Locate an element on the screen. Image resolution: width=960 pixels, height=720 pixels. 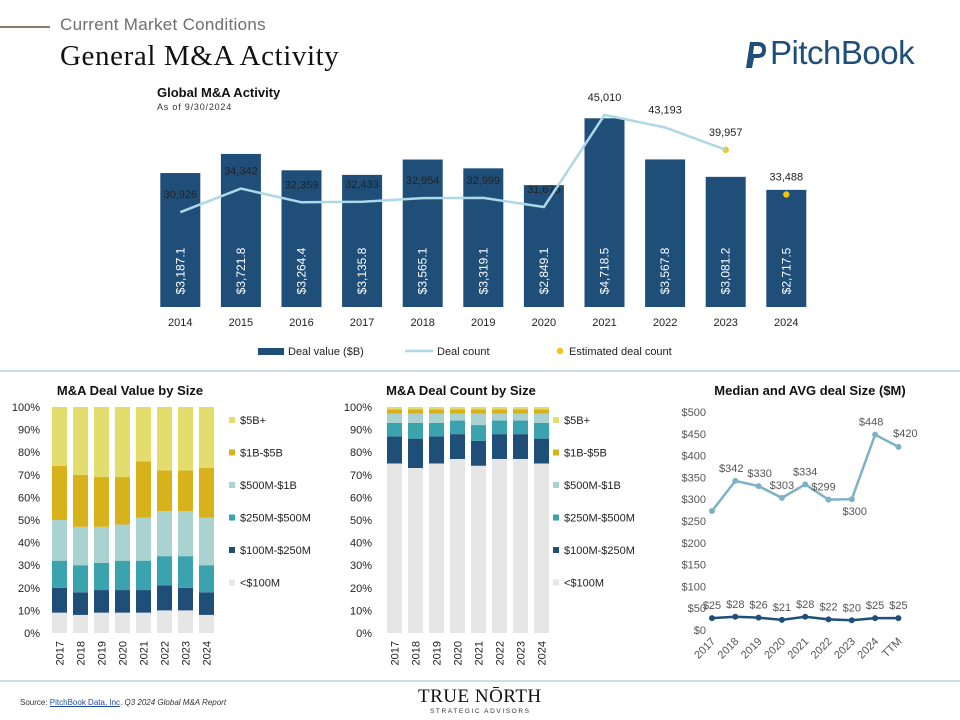
source-report: Q3 2024 Global M&A Report is located at coordinates (175, 702).